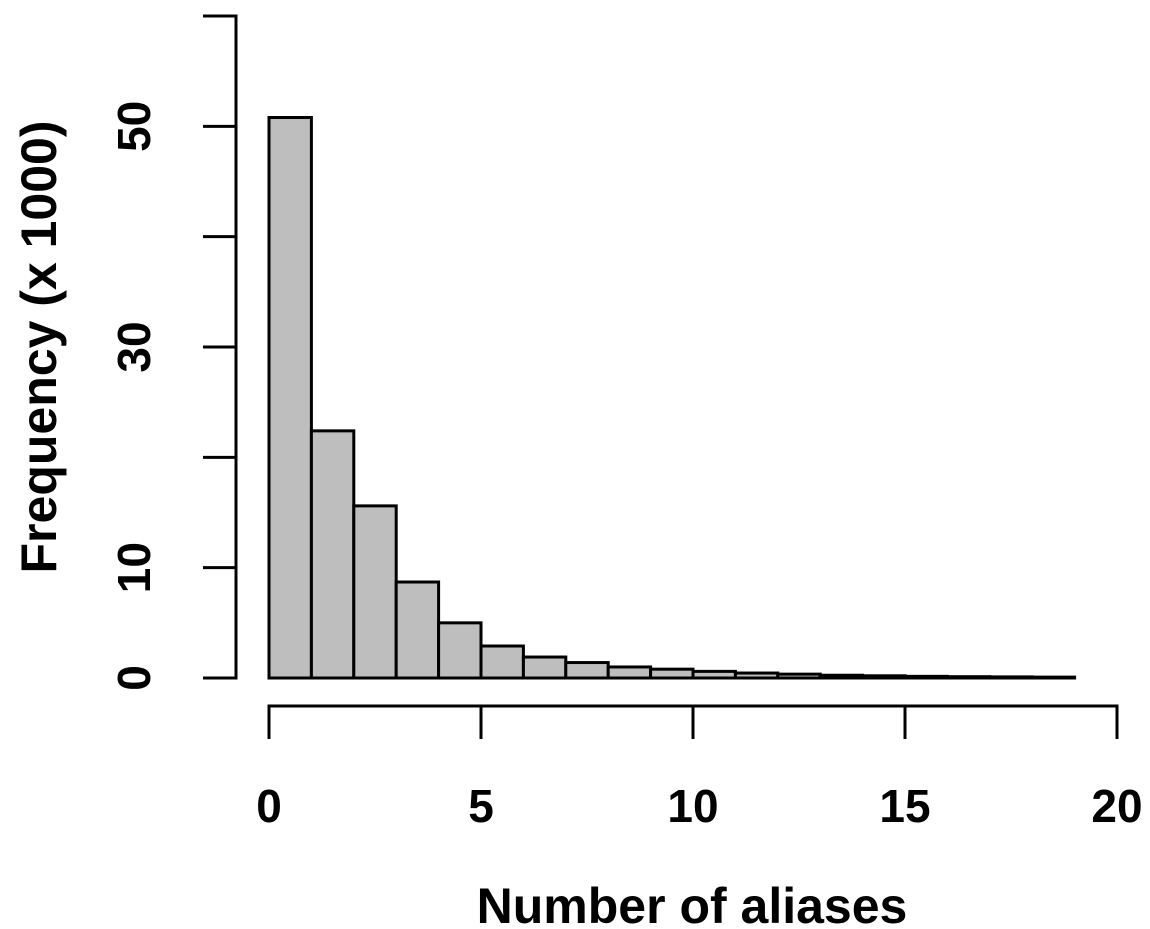 This screenshot has width=1150, height=929. Describe the element at coordinates (481, 806) in the screenshot. I see `x-tick-label: 5` at that location.